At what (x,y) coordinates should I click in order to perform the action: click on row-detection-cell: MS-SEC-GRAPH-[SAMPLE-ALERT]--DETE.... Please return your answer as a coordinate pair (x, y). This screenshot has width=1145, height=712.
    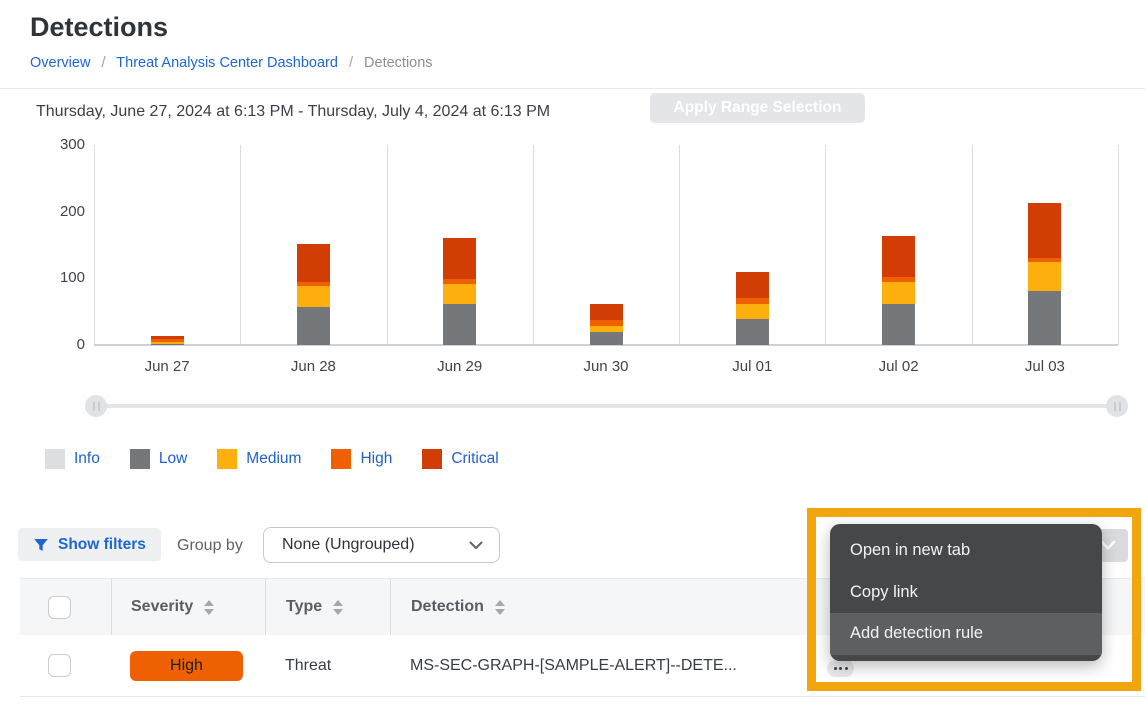
    Looking at the image, I should click on (767, 665).